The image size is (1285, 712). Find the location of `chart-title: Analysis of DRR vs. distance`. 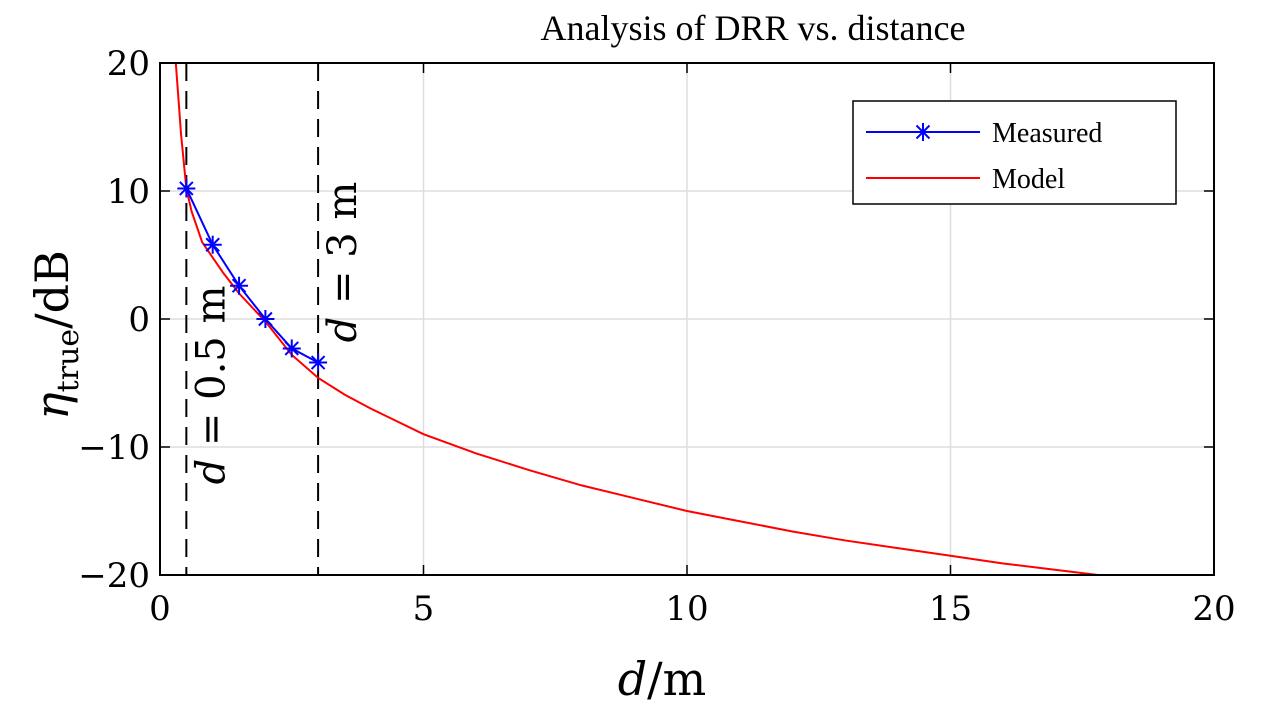

chart-title: Analysis of DRR vs. distance is located at coordinates (753, 28).